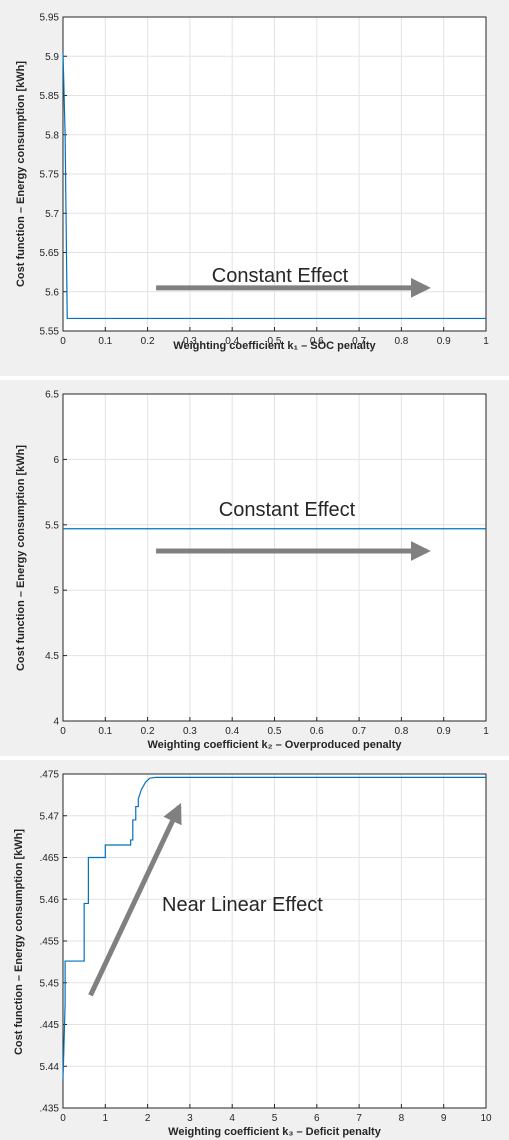  I want to click on y-tick-label: .465, so click(50, 858).